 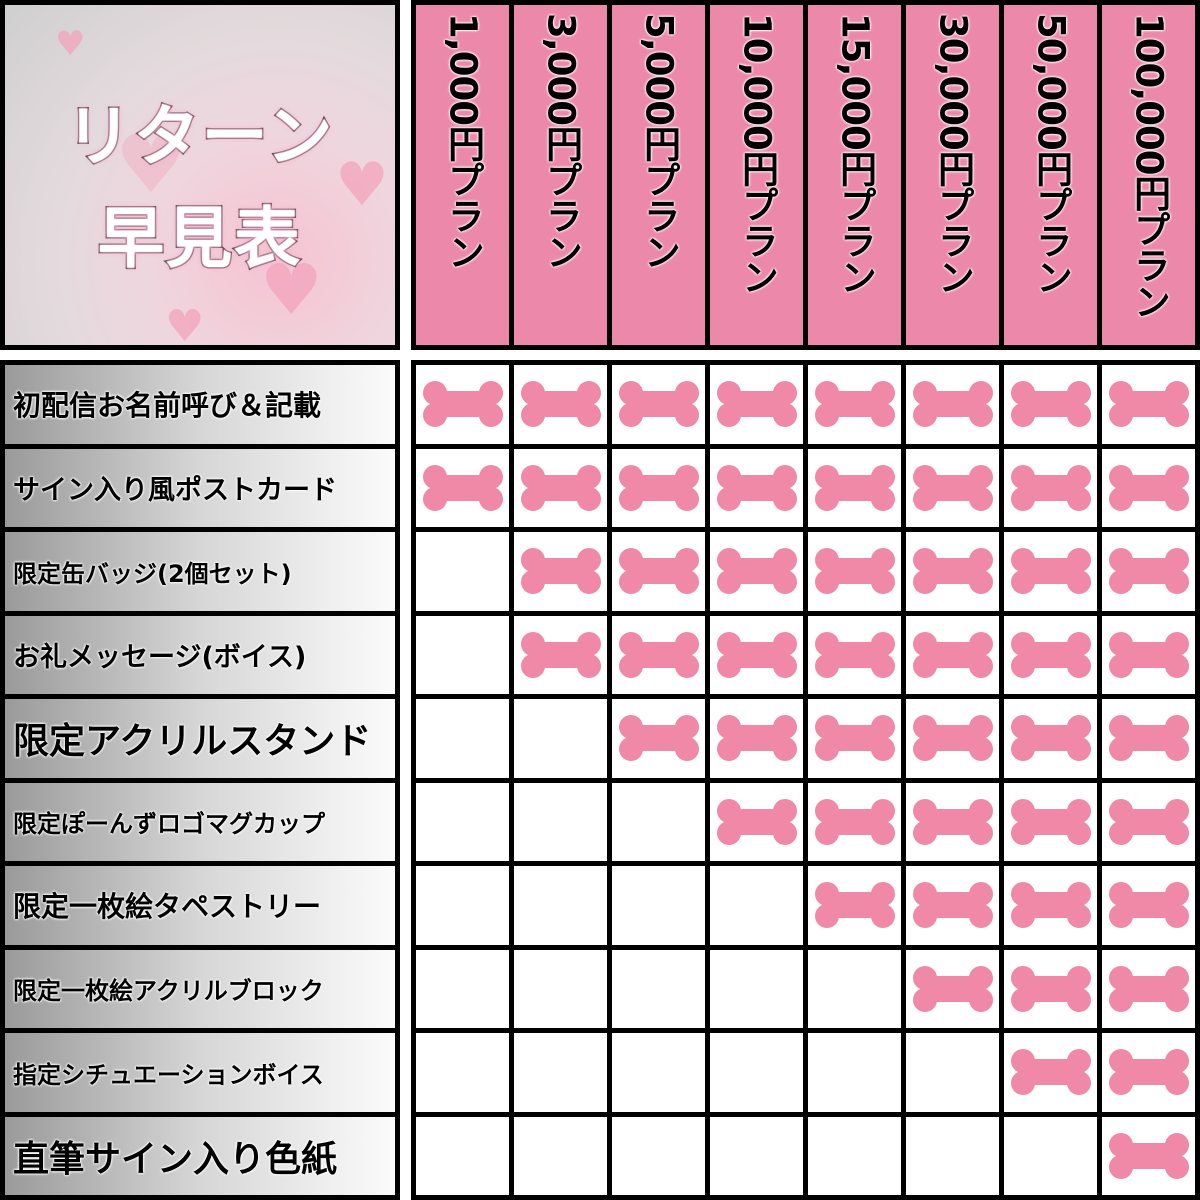 I want to click on plan-label: 15,000円プラン, so click(x=855, y=153).